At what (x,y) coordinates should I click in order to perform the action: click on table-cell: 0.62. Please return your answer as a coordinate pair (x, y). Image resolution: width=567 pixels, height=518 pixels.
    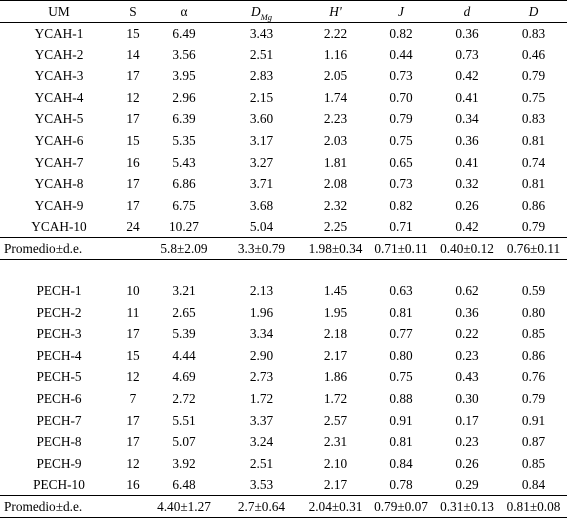
    Looking at the image, I should click on (467, 291).